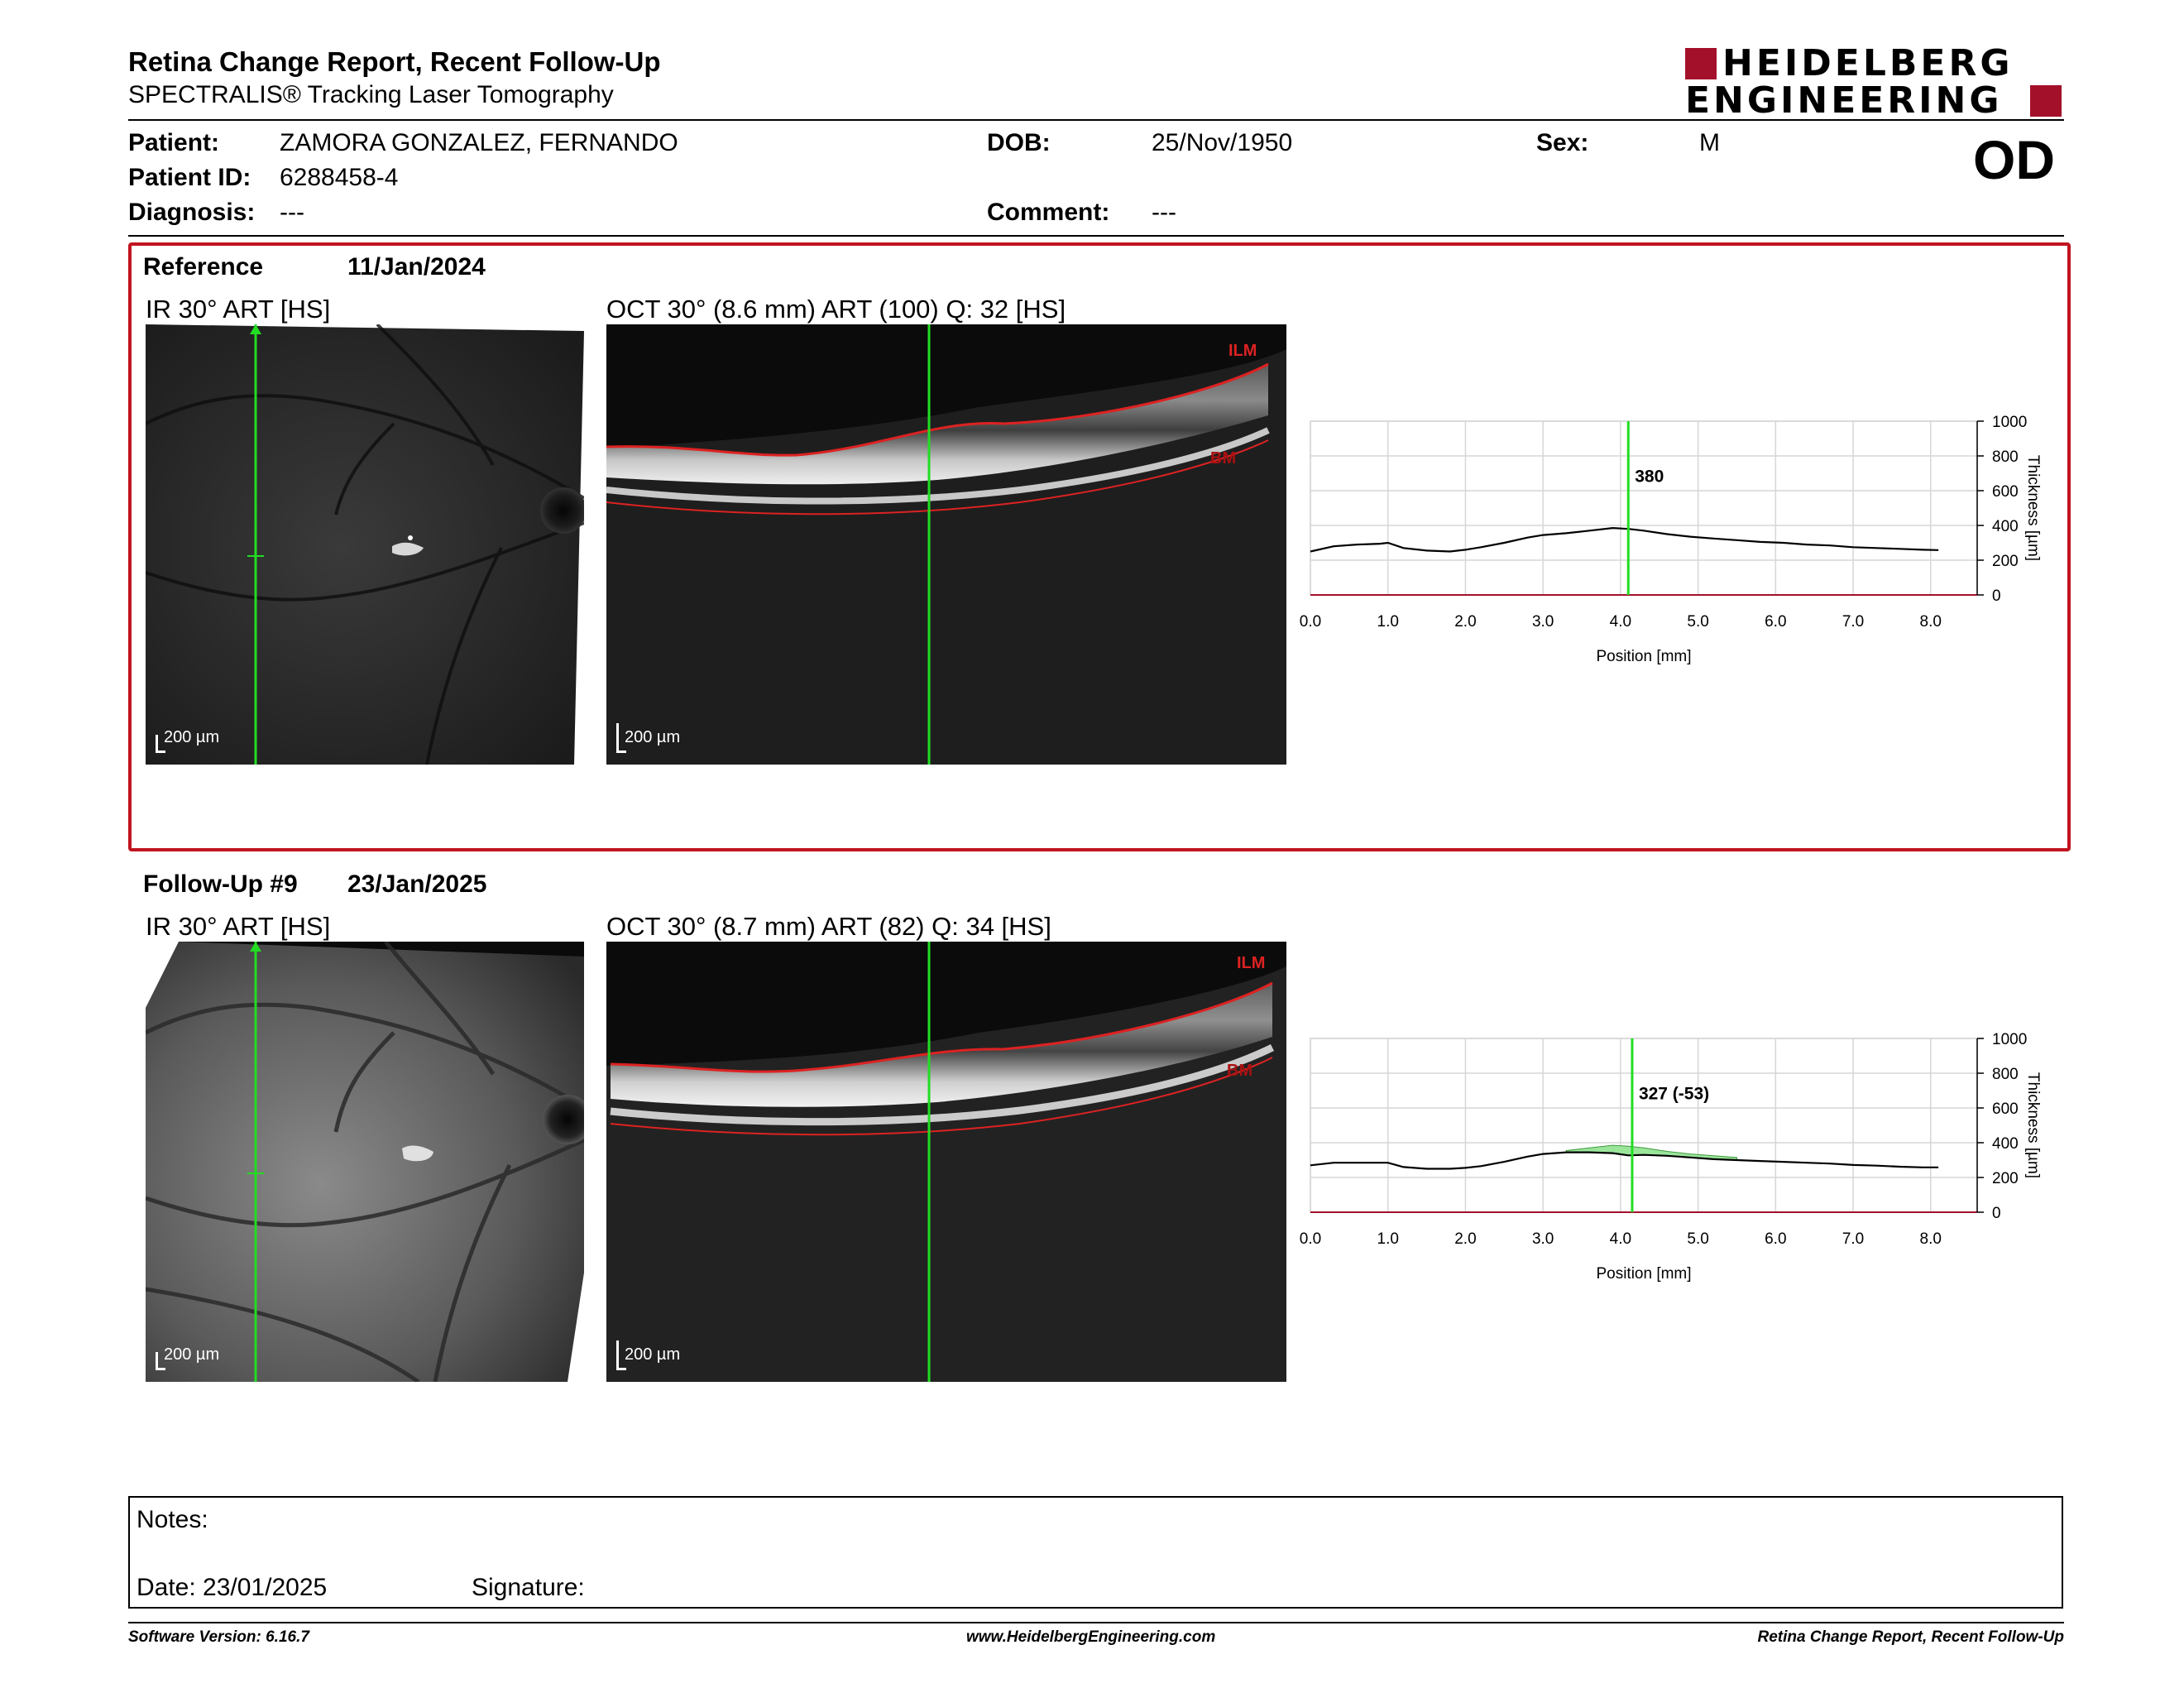  I want to click on footer-report-name: Retina Change Report, Recent Follow-Up, so click(1910, 1637).